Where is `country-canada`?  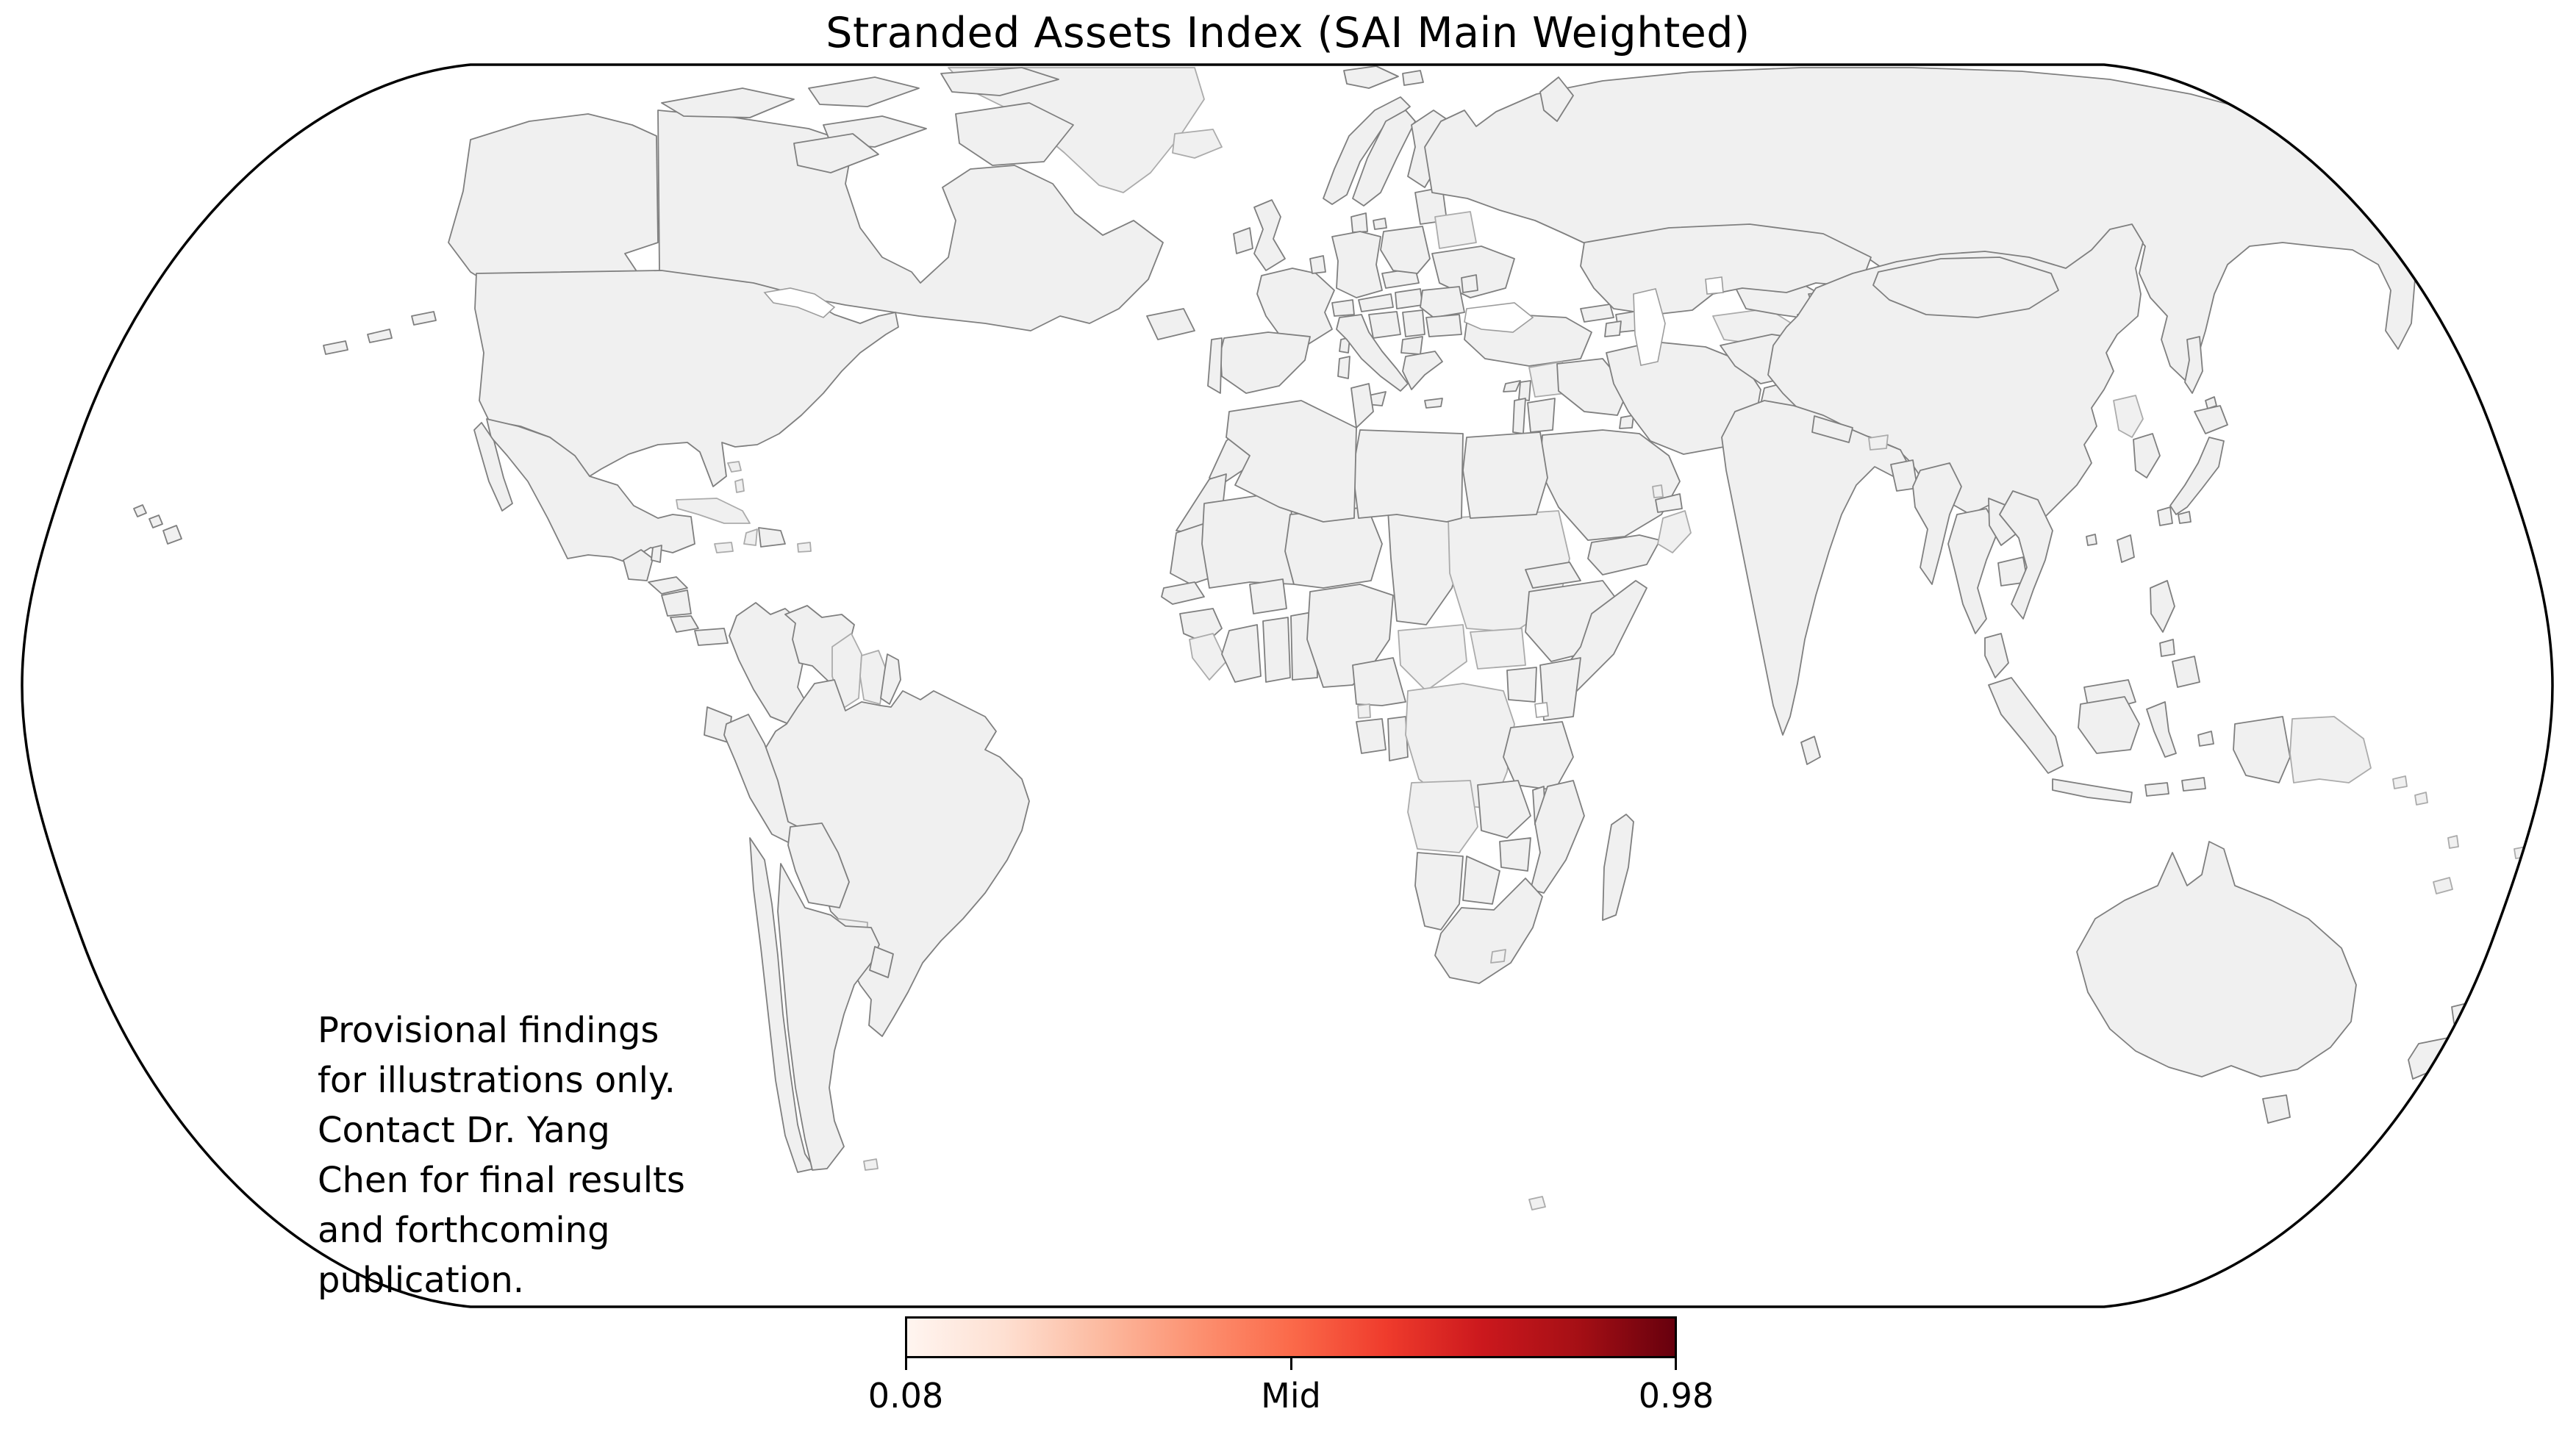 country-canada is located at coordinates (926, 203).